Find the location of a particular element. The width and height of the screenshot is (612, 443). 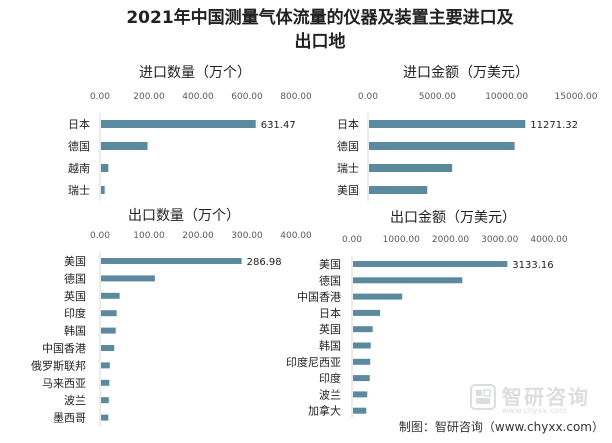

watermark-url: www.chyxx.com is located at coordinates (534, 410).